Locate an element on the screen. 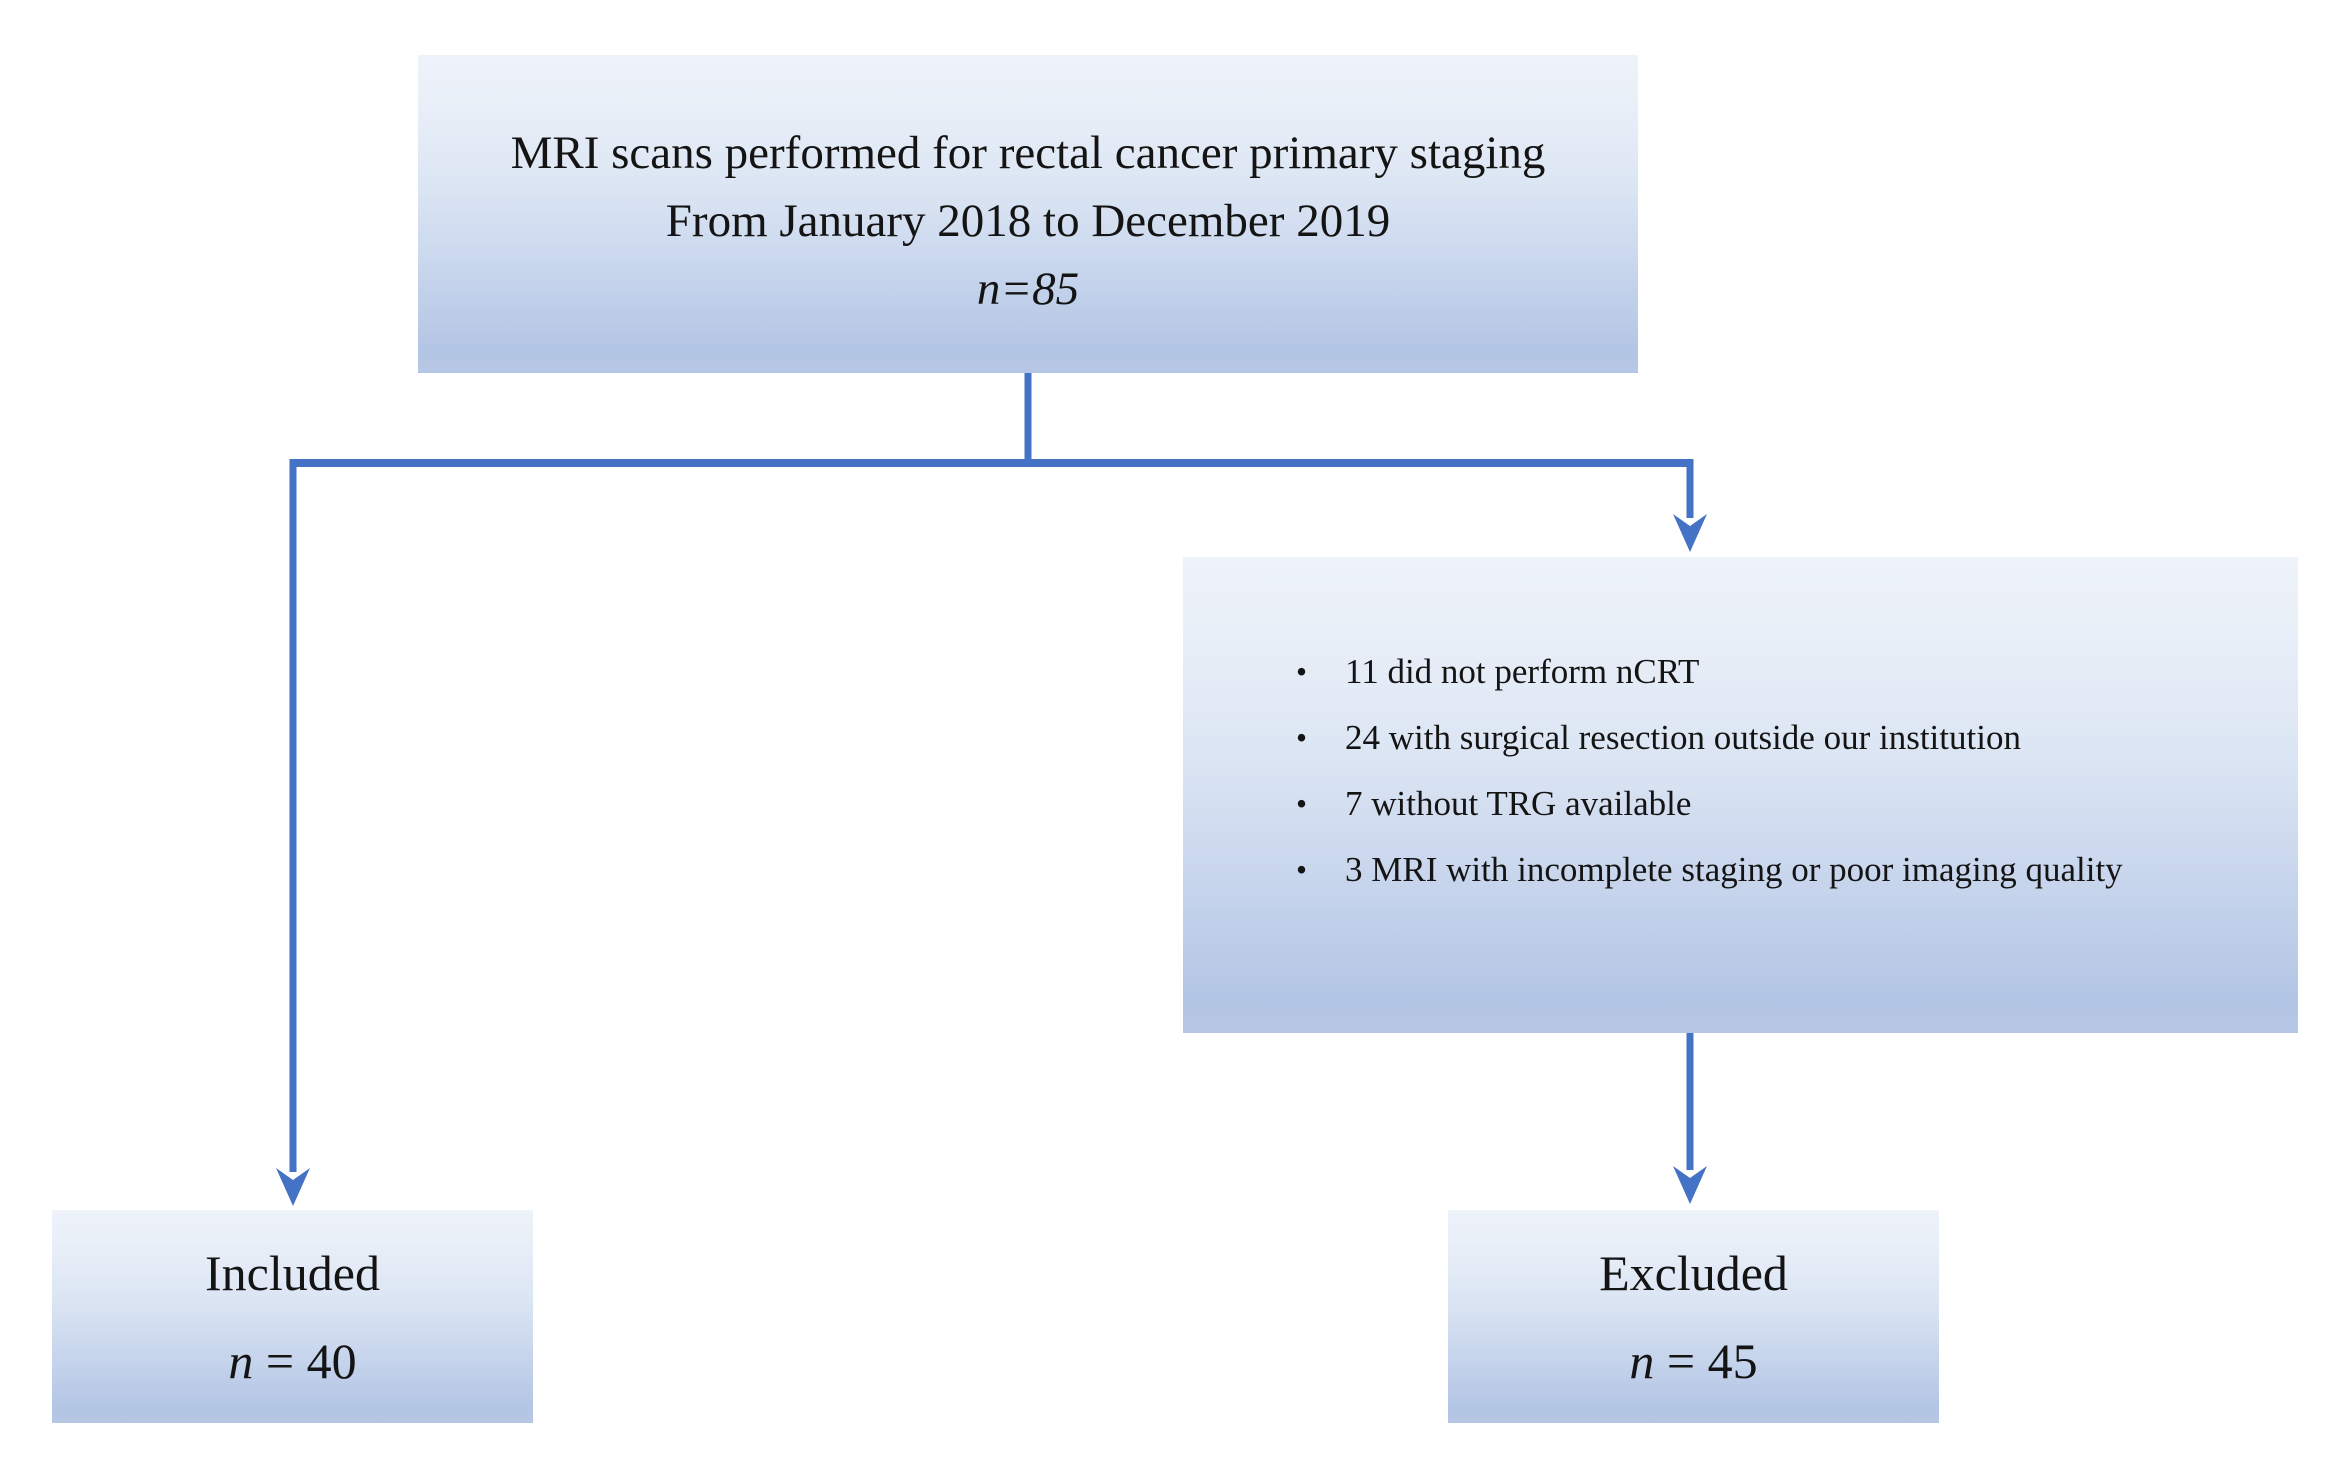 The image size is (2341, 1462). included-n-count: n = 40 is located at coordinates (292, 1361).